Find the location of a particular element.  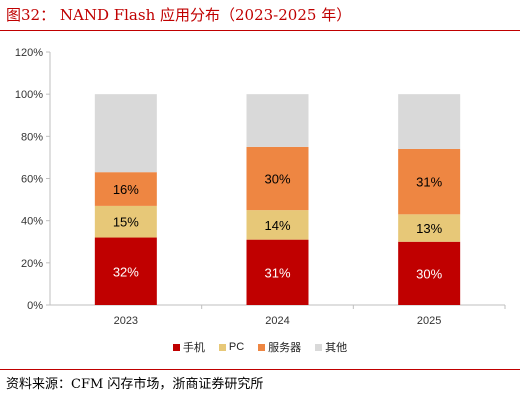

y-tick-label: 20% is located at coordinates (32, 264).